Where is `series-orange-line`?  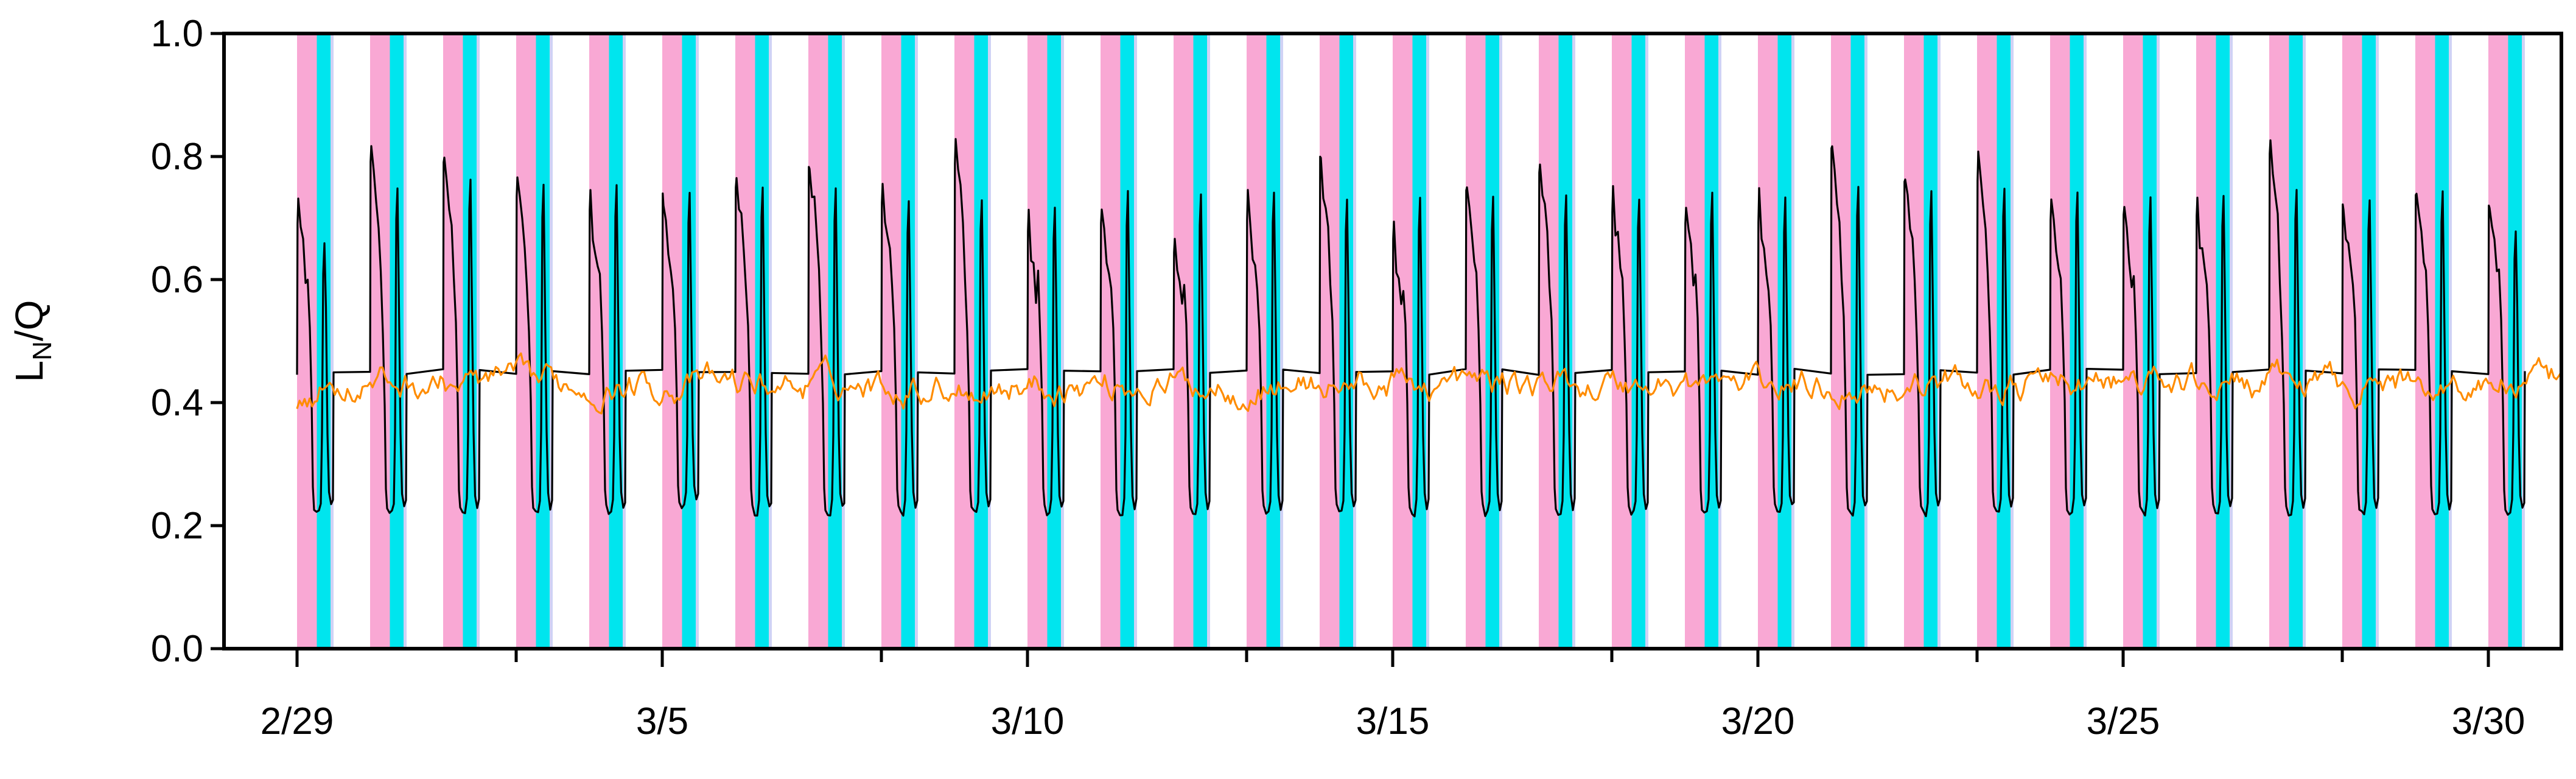
series-orange-line is located at coordinates (1430, 383).